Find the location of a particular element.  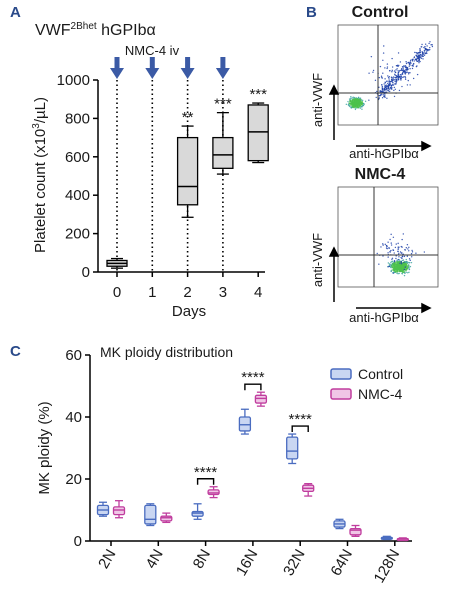

panel-a-x-tick-label: 1 is located at coordinates (152, 292).